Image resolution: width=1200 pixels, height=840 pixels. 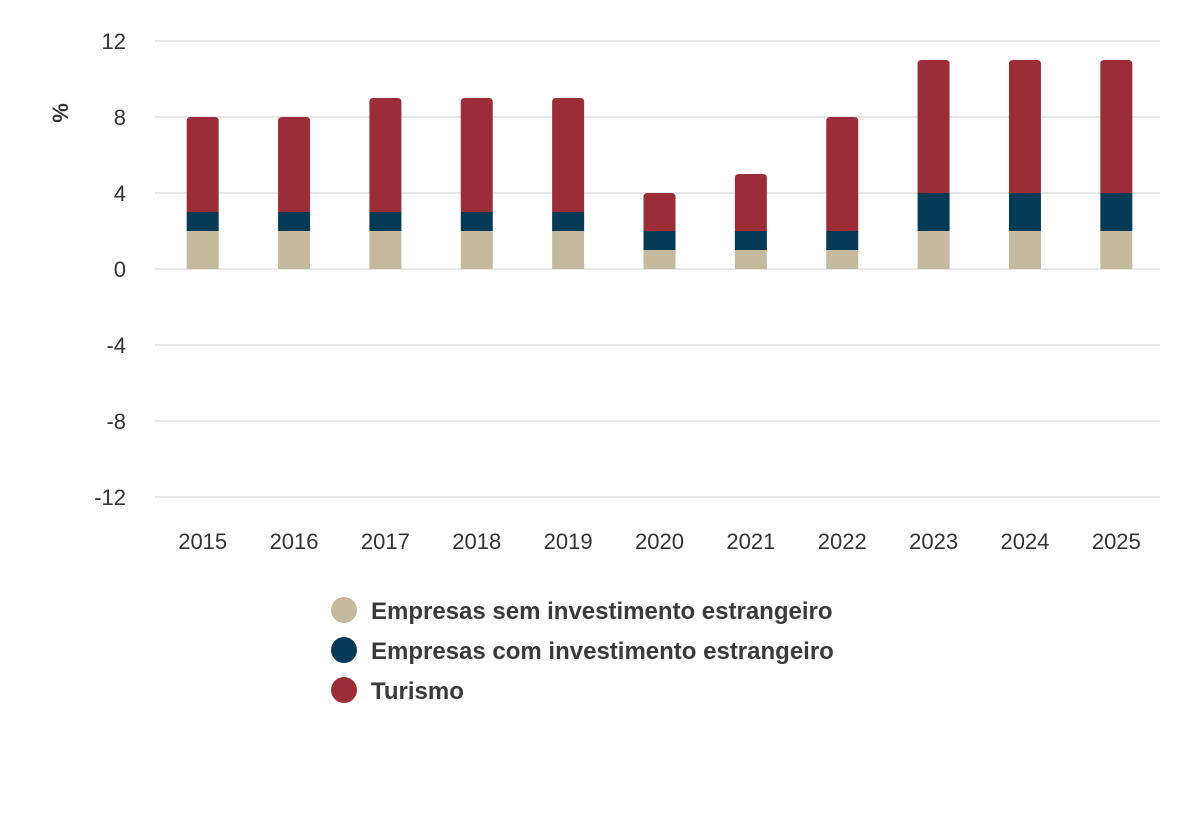 I want to click on x-tick-label: 2025, so click(x=1116, y=541).